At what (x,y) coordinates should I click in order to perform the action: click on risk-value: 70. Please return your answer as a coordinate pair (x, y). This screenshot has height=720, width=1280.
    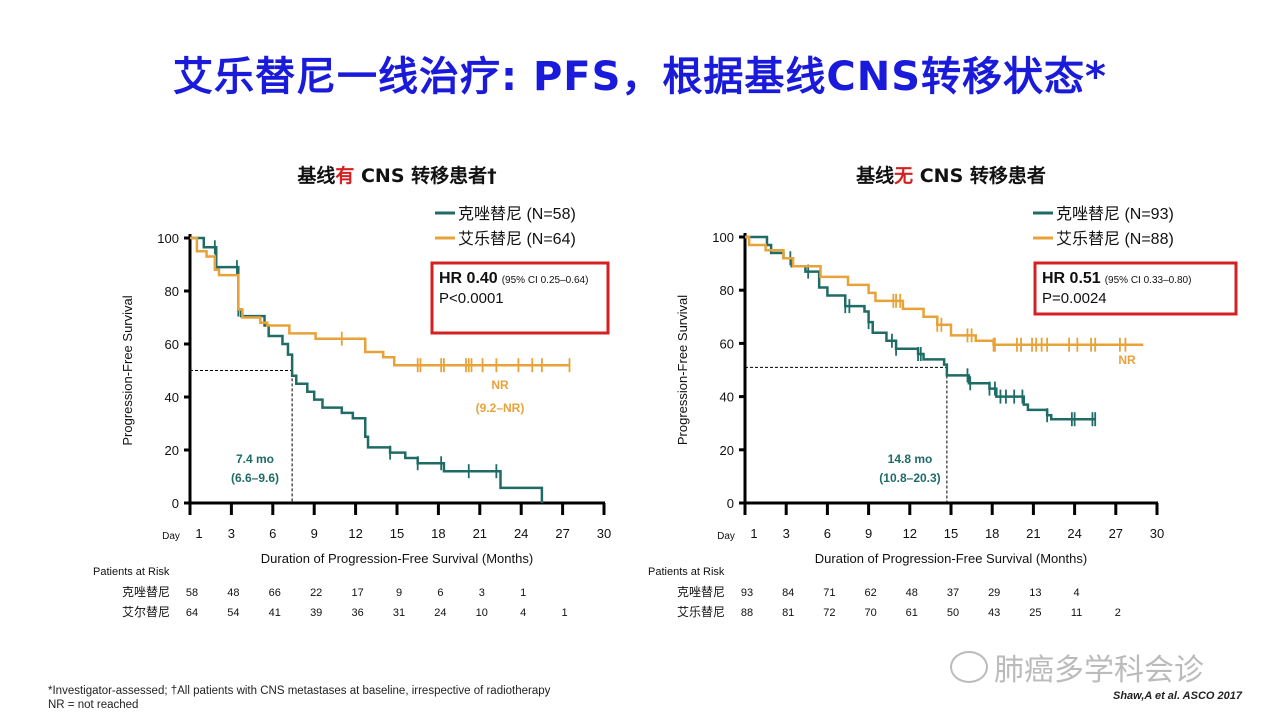
    Looking at the image, I should click on (870, 613).